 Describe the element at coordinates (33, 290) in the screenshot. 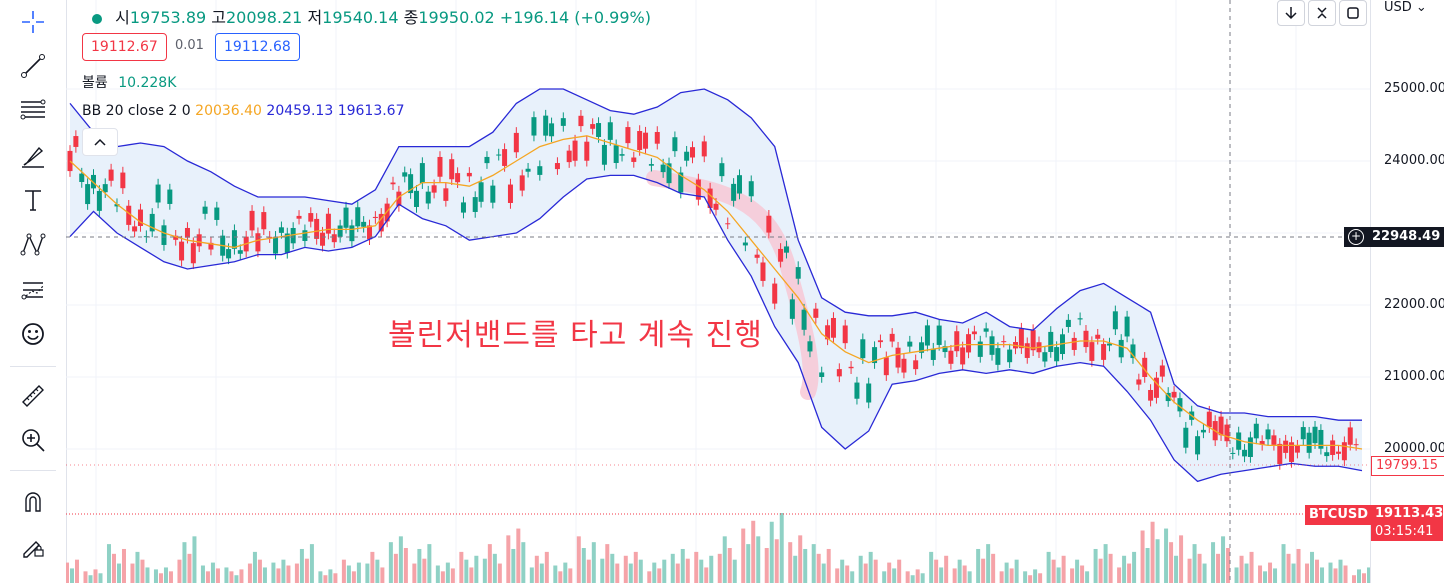

I see `forecast-icon` at that location.